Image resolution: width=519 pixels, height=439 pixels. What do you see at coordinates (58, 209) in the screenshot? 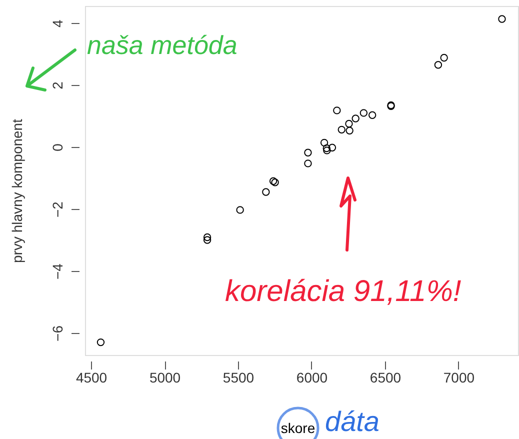
I see `y-tick-label: −2` at bounding box center [58, 209].